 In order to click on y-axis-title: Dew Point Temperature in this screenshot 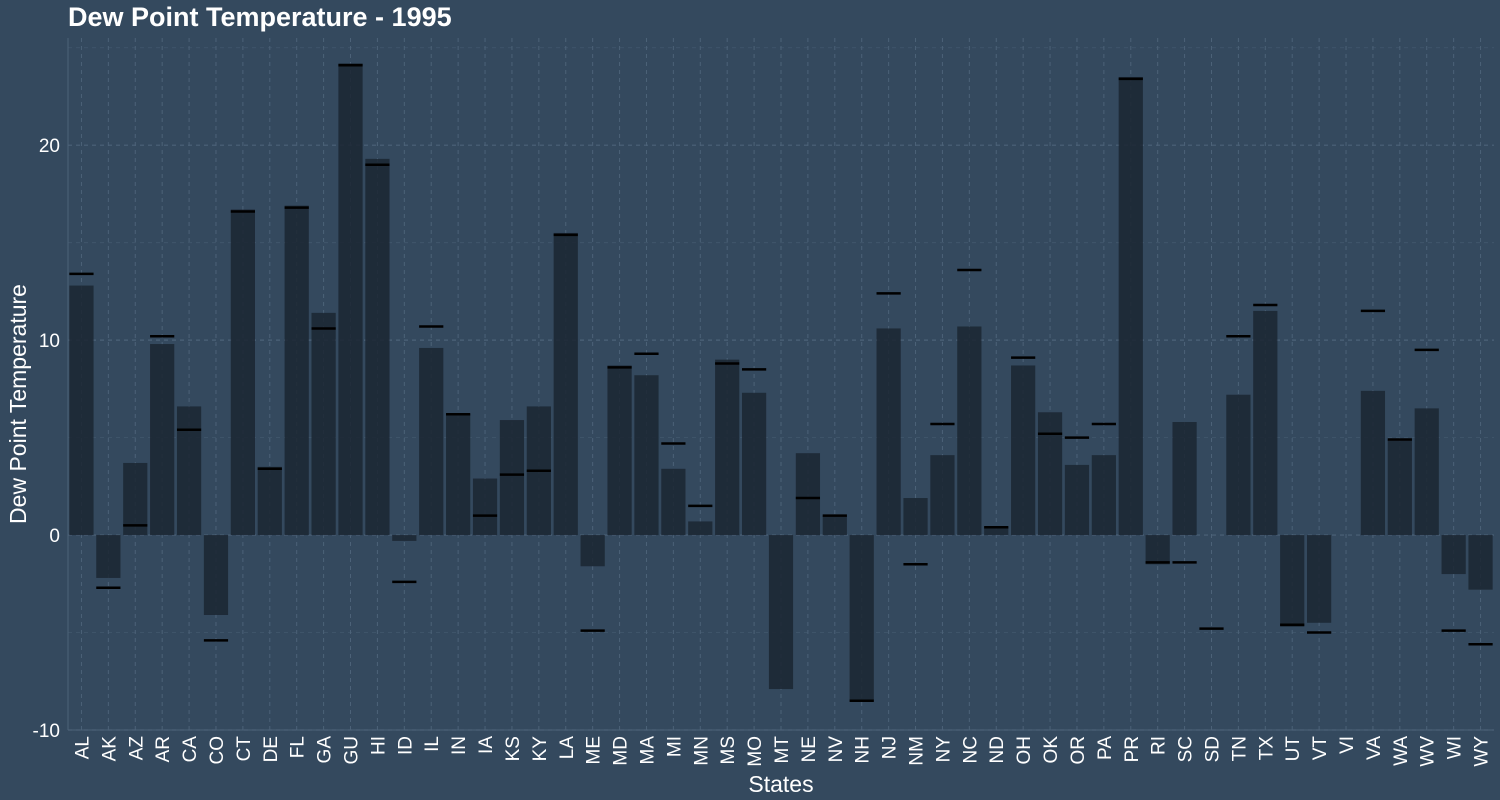, I will do `click(18, 404)`.